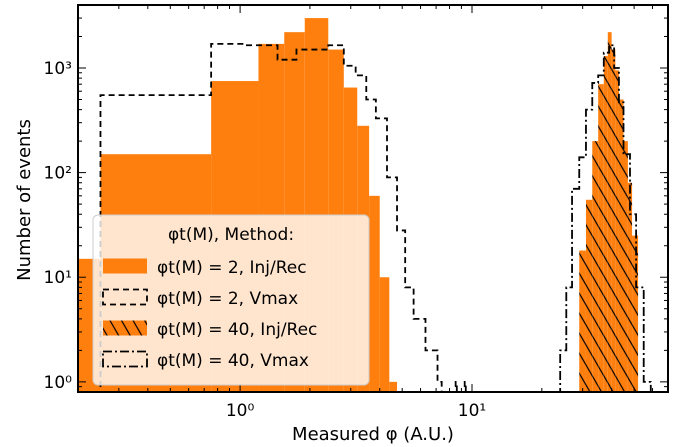 This screenshot has width=688, height=447. I want to click on x-tick-label: 10¹, so click(472, 411).